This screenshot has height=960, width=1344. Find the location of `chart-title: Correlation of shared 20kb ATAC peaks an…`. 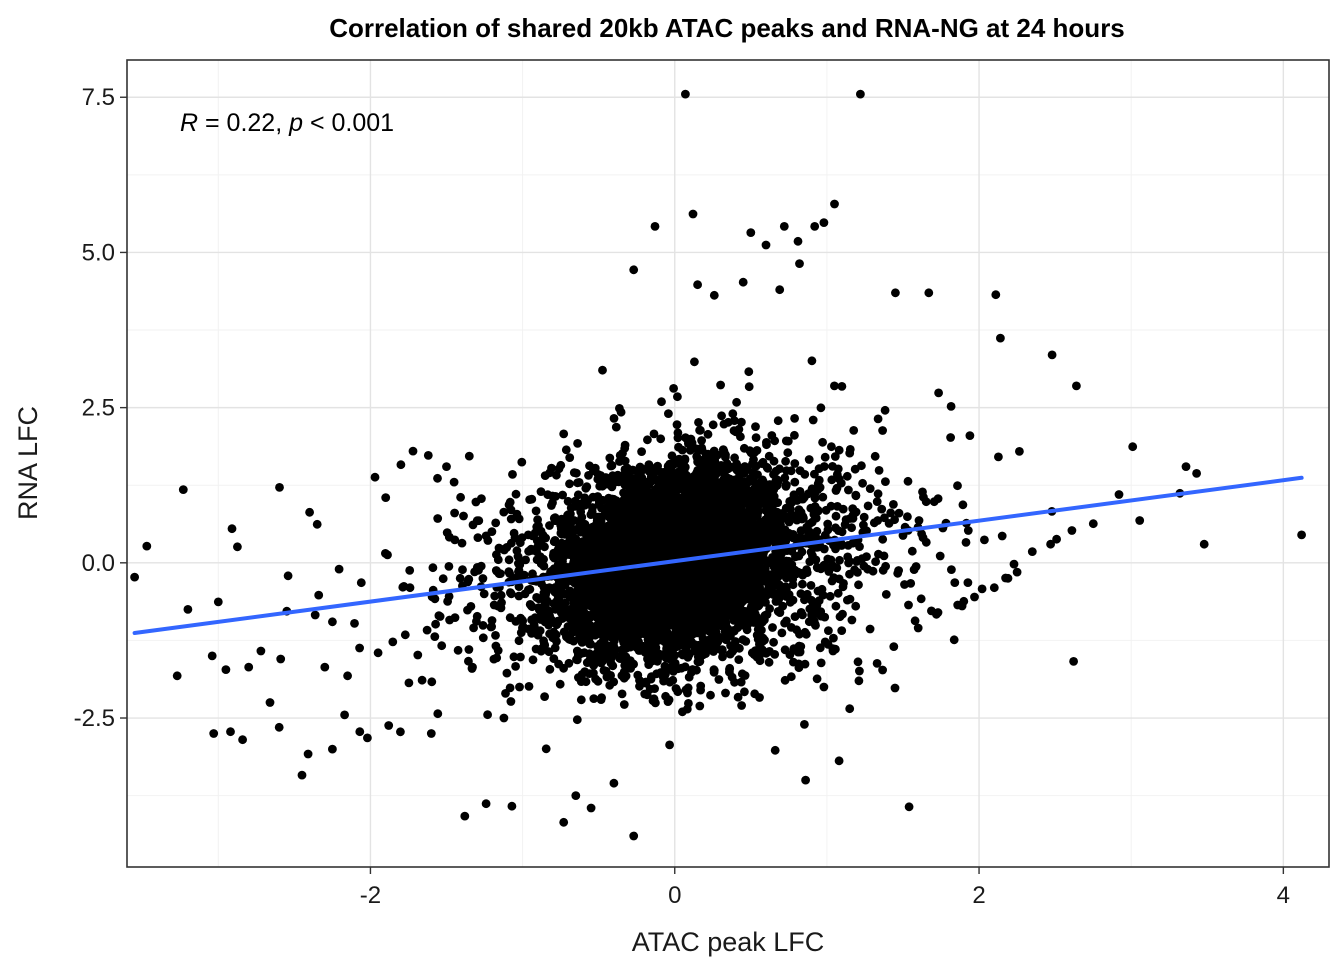

chart-title: Correlation of shared 20kb ATAC peaks an… is located at coordinates (727, 28).